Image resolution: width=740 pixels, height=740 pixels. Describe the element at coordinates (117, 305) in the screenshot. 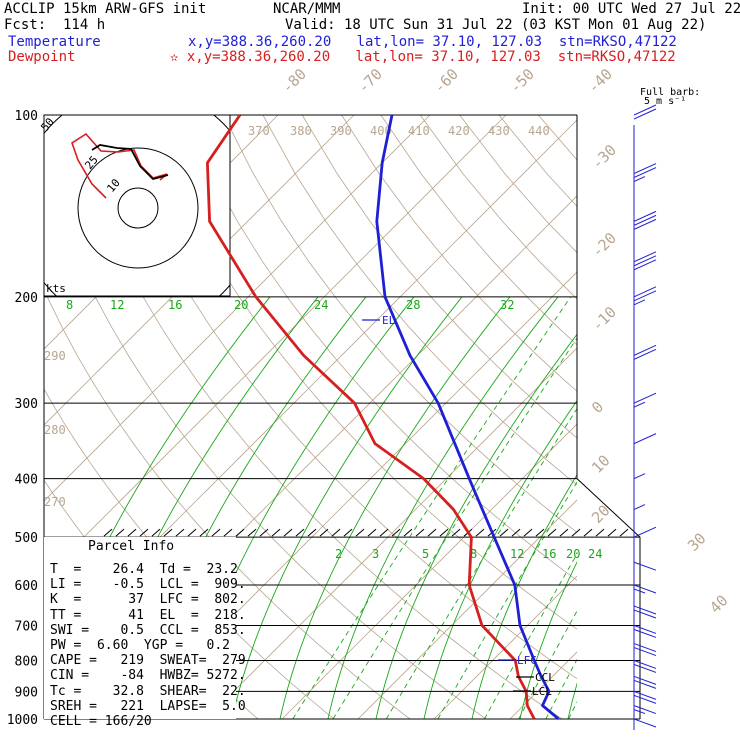

I see `mixing-ratio-label-upper: 12` at that location.